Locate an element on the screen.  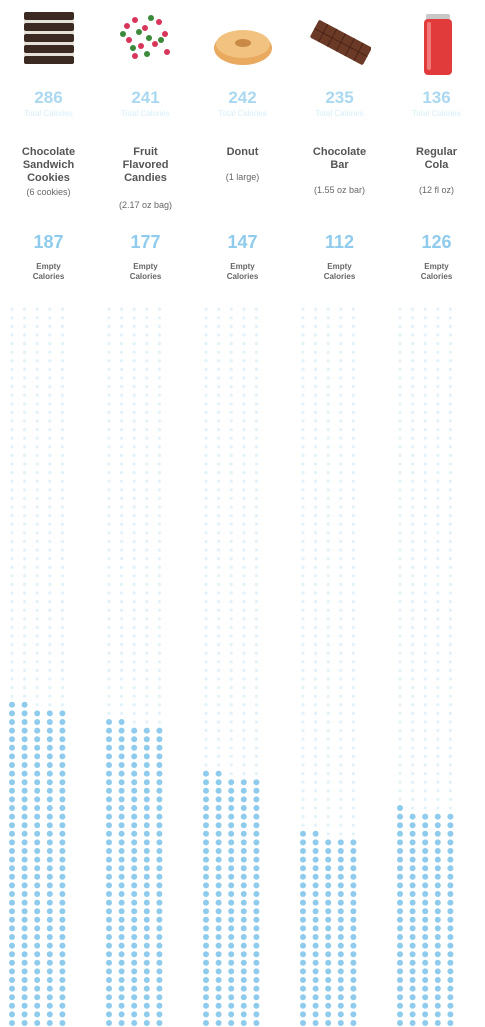
food-name-line: Candies is located at coordinates (145, 178).